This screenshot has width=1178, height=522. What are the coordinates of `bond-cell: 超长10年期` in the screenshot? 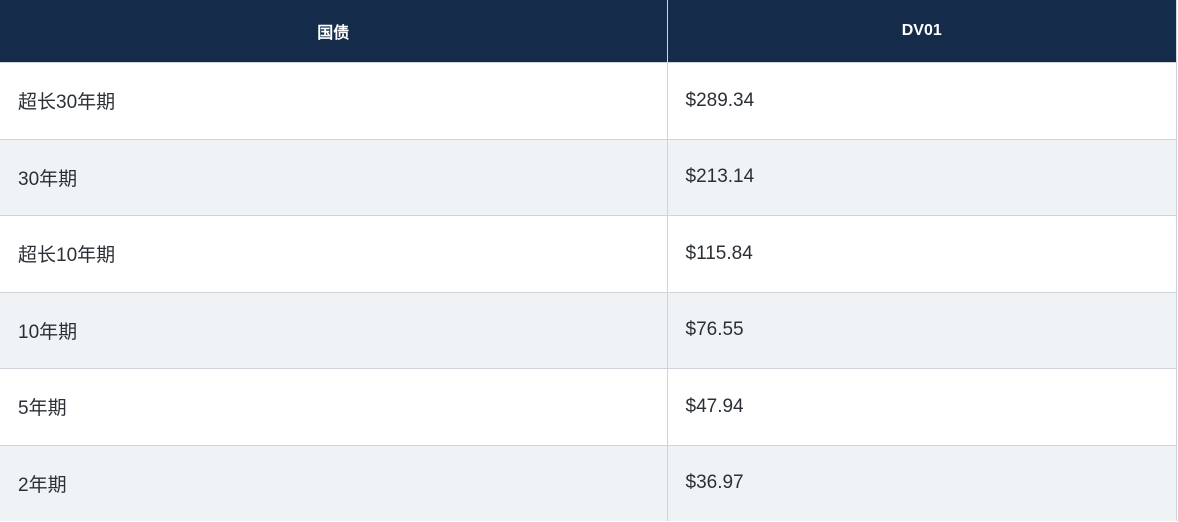 It's located at (334, 253).